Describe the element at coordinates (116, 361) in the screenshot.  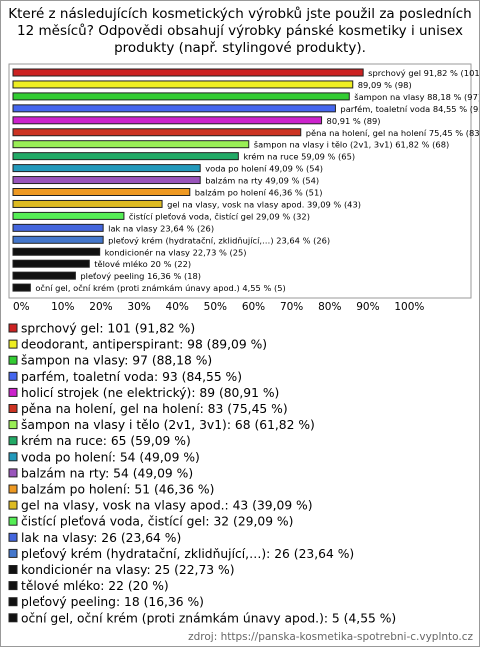
I see `legend-label: šampon na vlasy: 97 (88,18 %)` at that location.